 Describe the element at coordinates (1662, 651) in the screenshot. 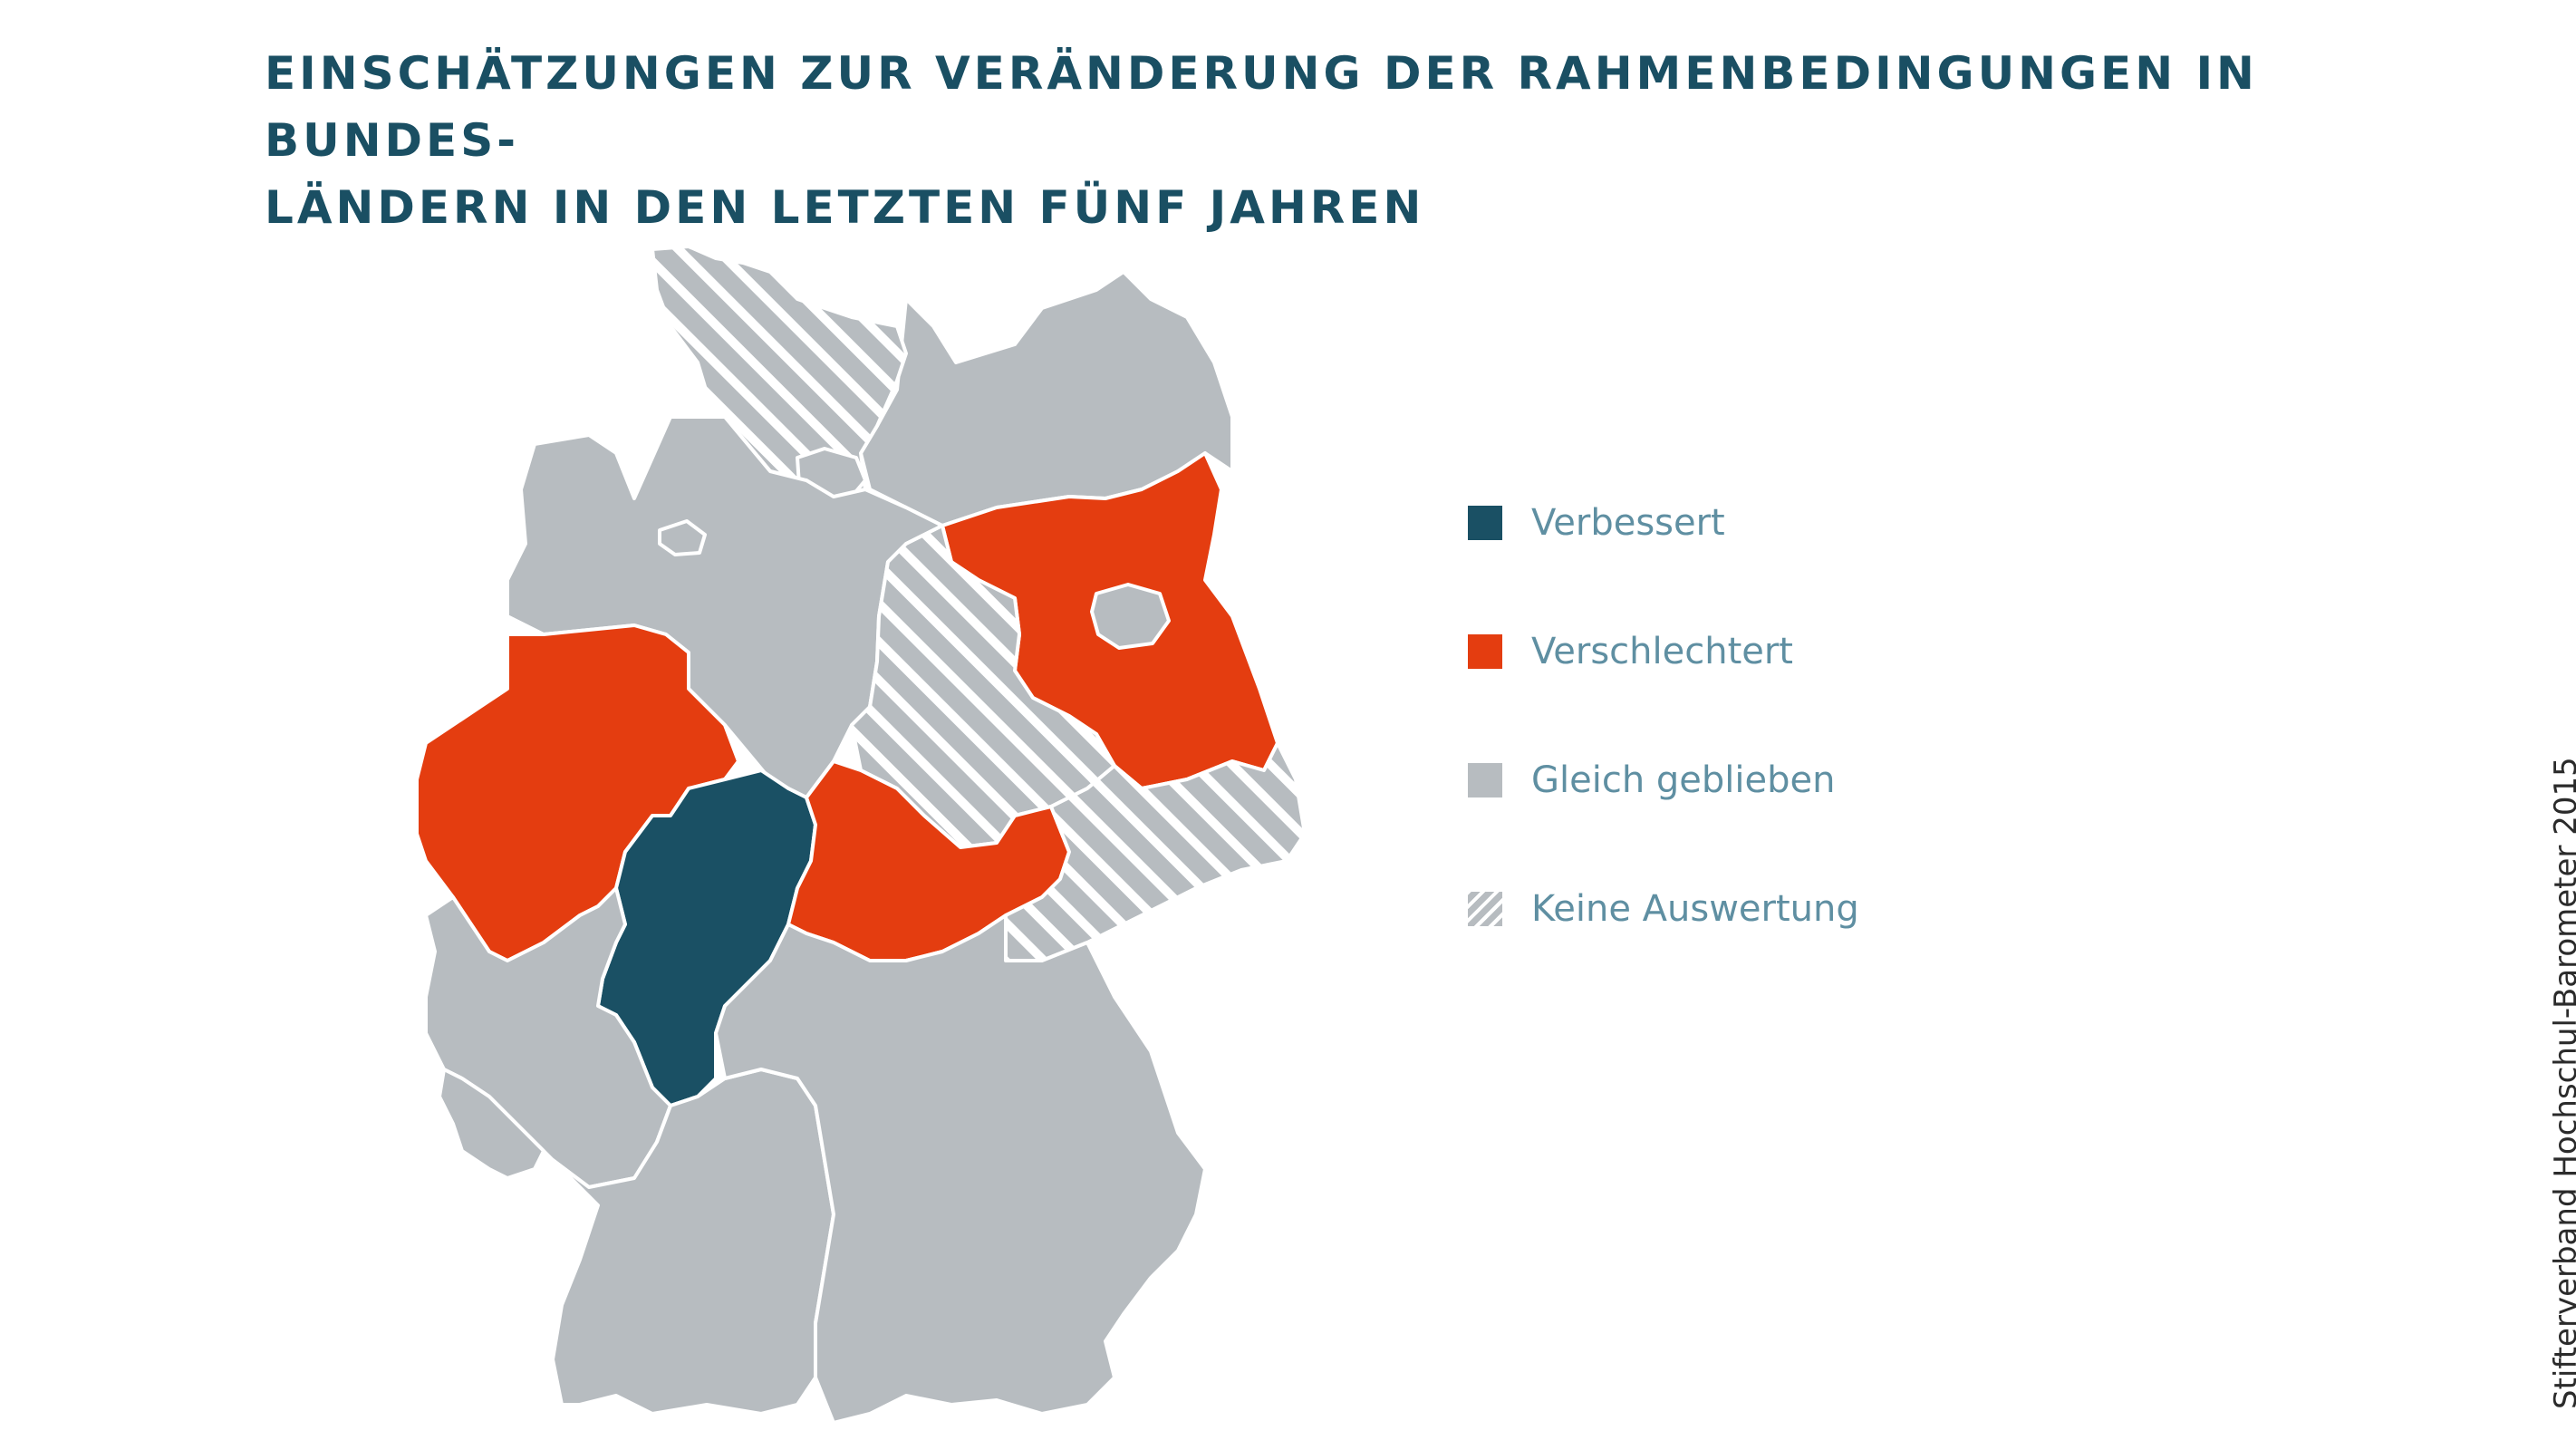

I see `legend-label-verschlechtert: Verschlechtert` at that location.